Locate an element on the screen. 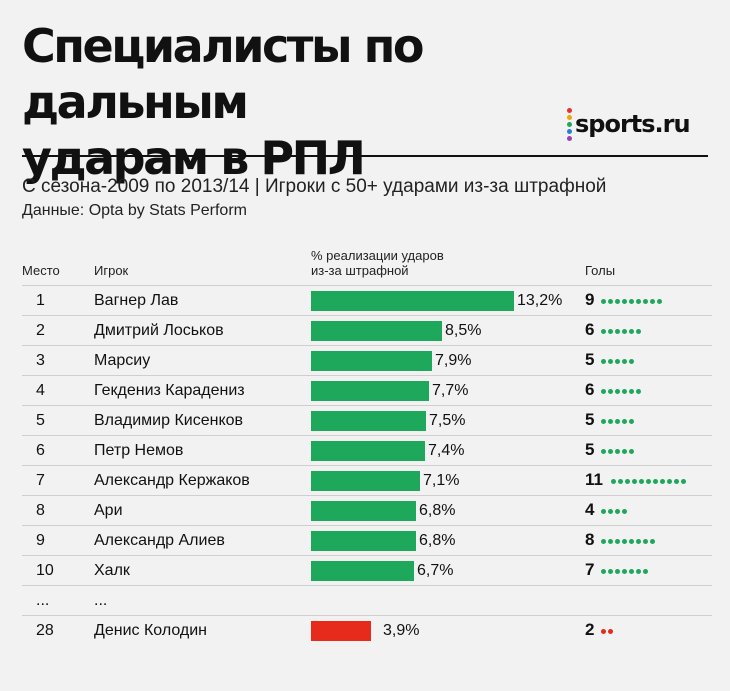  table-row: 5 Владимир Кисенков 7,5% 5 is located at coordinates (367, 420).